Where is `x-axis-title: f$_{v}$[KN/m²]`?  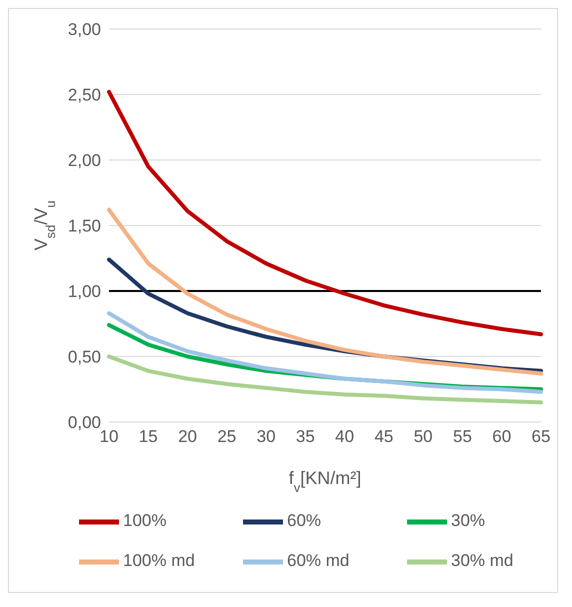
x-axis-title: f$_{v}$[KN/m²] is located at coordinates (325, 481).